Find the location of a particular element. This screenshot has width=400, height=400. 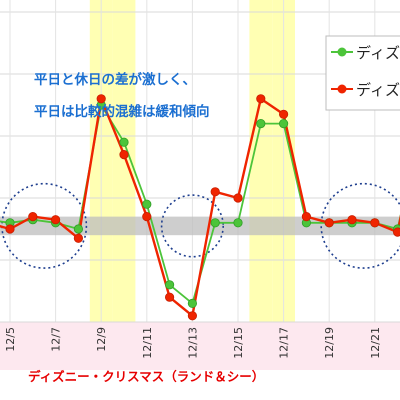

footer-caption: ディズニー・クリスマス（ランド＆シー） is located at coordinates (146, 376).